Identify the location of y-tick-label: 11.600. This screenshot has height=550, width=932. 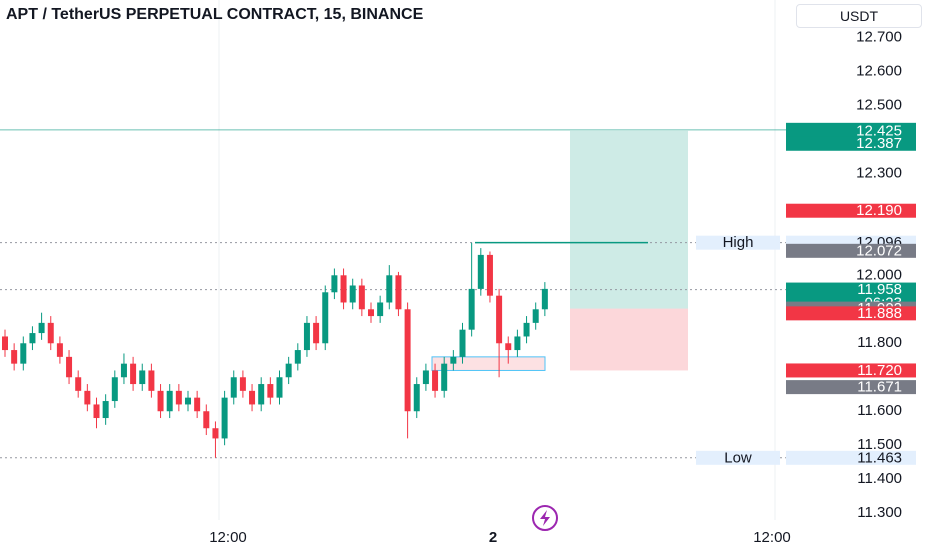
(879, 410).